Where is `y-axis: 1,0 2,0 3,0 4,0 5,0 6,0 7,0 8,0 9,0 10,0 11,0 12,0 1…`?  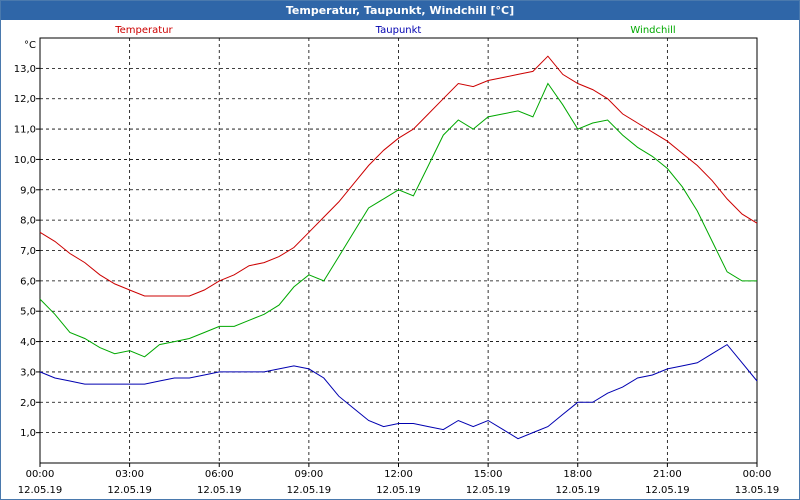
y-axis: 1,0 2,0 3,0 4,0 5,0 6,0 7,0 8,0 9,0 10,0 11,0 12,0 1… is located at coordinates (27, 251).